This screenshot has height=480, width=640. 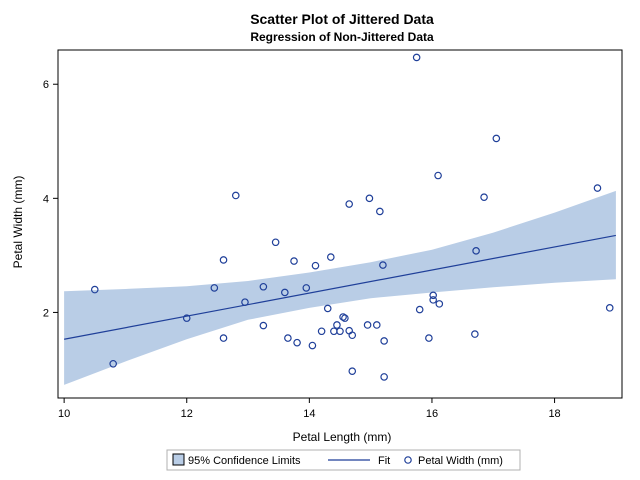 I want to click on x-tick-label: 12, so click(x=187, y=414).